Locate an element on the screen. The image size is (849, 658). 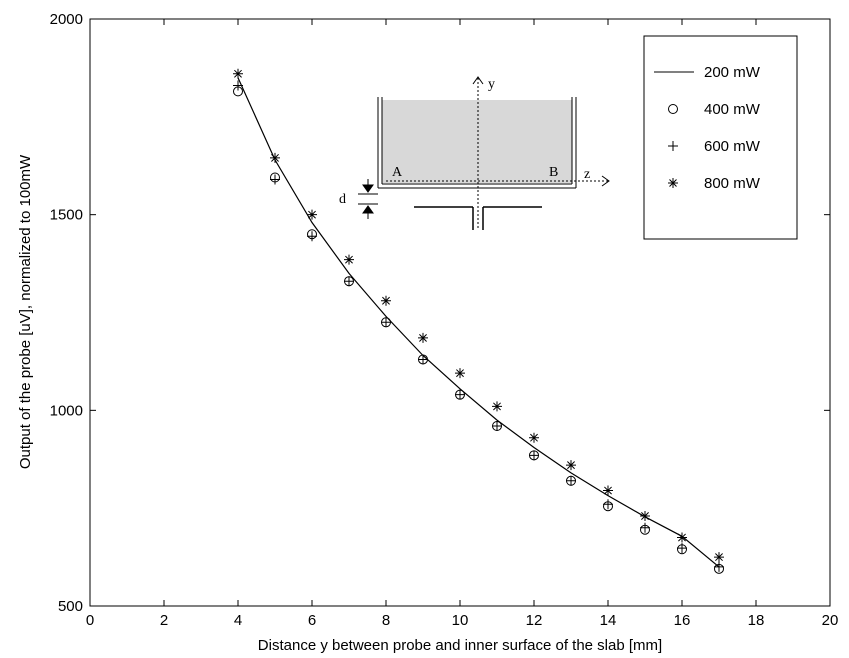
inset-slab is located at coordinates (477, 141).